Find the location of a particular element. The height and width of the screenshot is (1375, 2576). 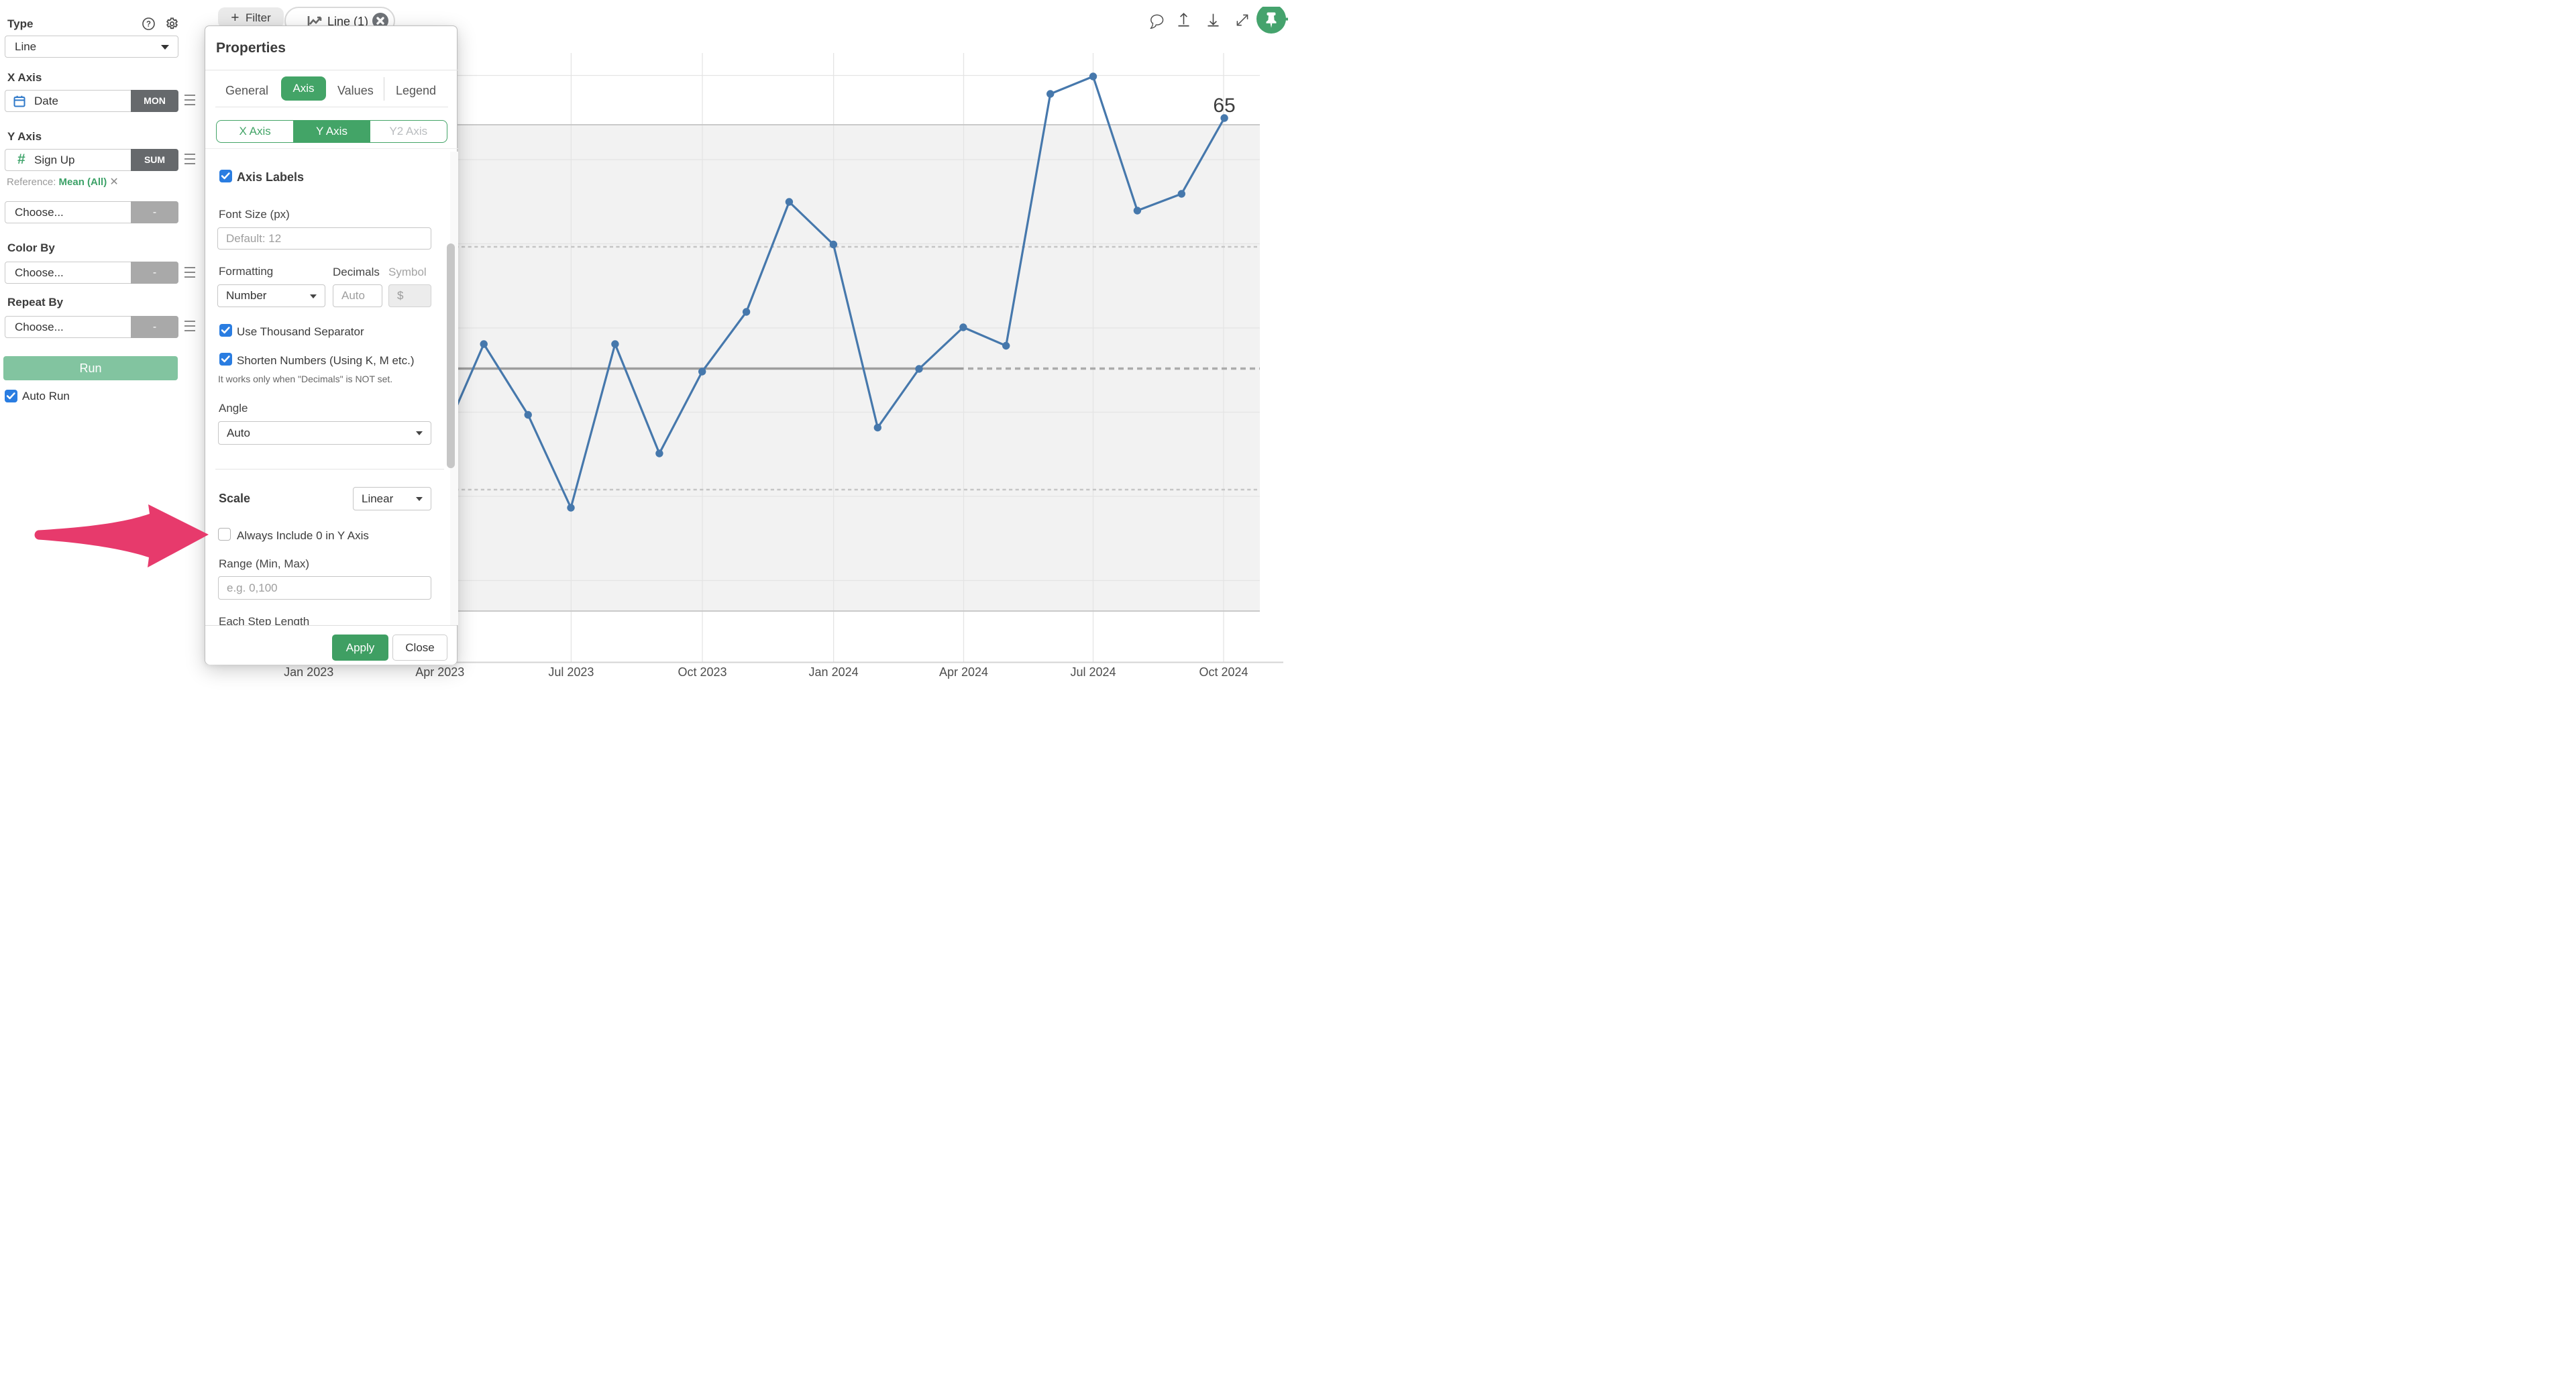

svg-text: Jan 2024 is located at coordinates (834, 672).